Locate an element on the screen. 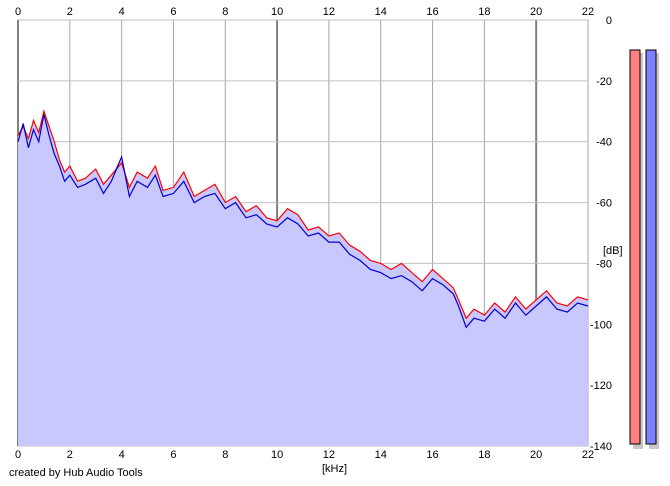 This screenshot has height=486, width=670. y-tick-label: -120 is located at coordinates (601, 386).